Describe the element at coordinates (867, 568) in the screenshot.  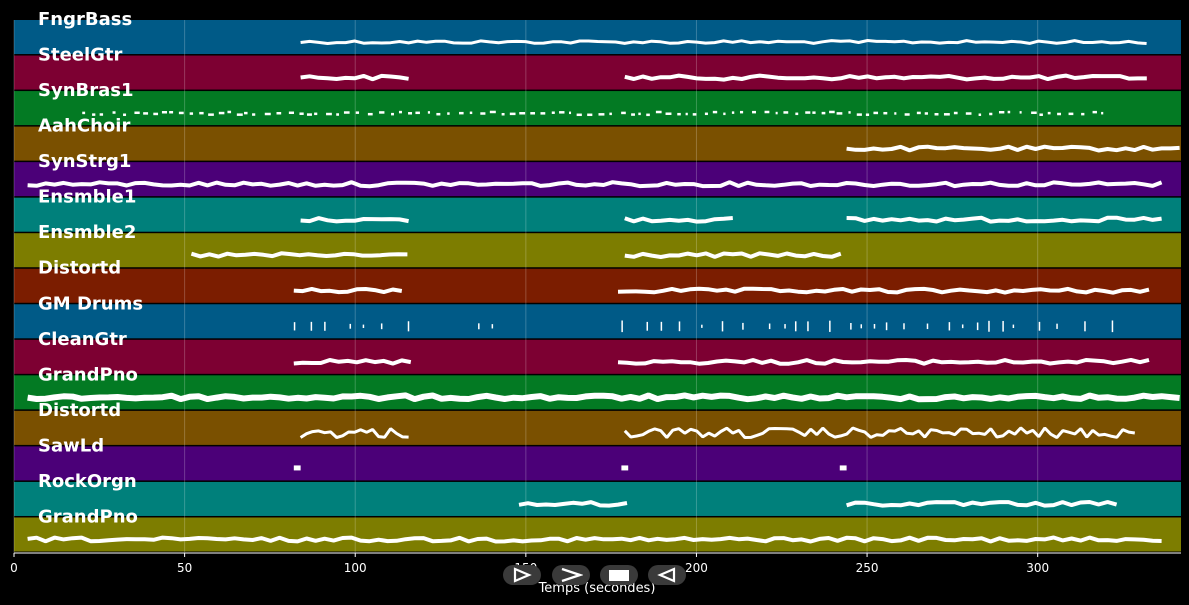
I see `x-tick-label: 250` at that location.